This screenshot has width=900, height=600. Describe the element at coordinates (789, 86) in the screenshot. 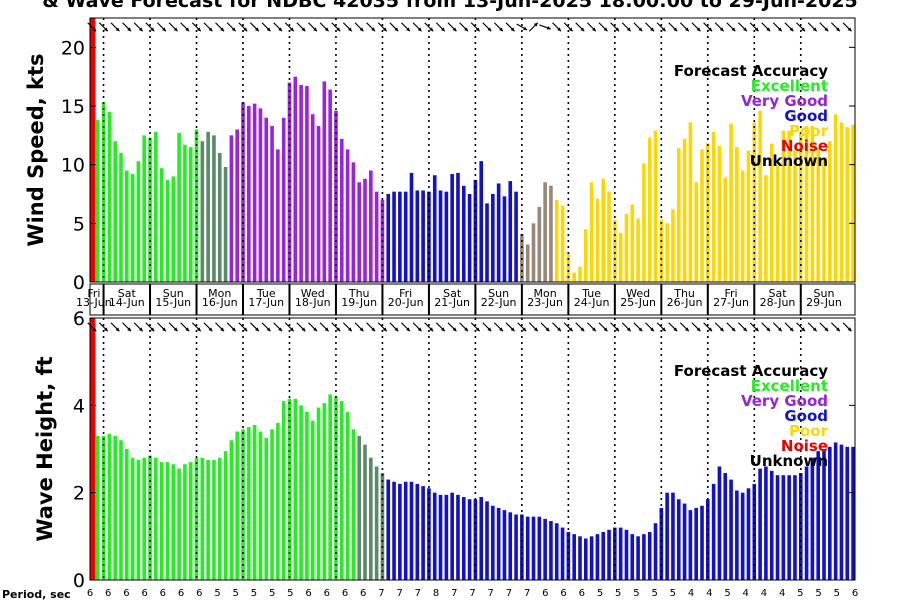

I see `legend-entry: Excellent` at that location.